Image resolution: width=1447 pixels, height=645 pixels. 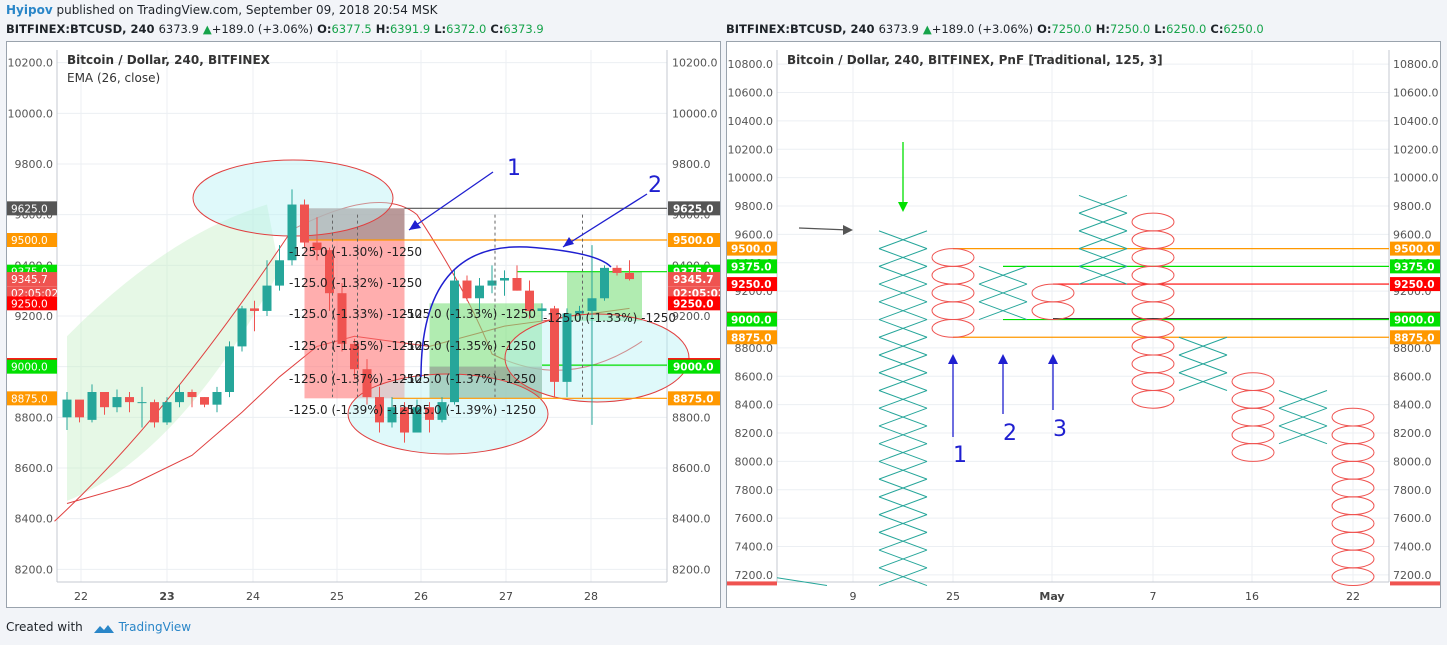 I want to click on y-tick-right: 8600.0, so click(x=1412, y=376).